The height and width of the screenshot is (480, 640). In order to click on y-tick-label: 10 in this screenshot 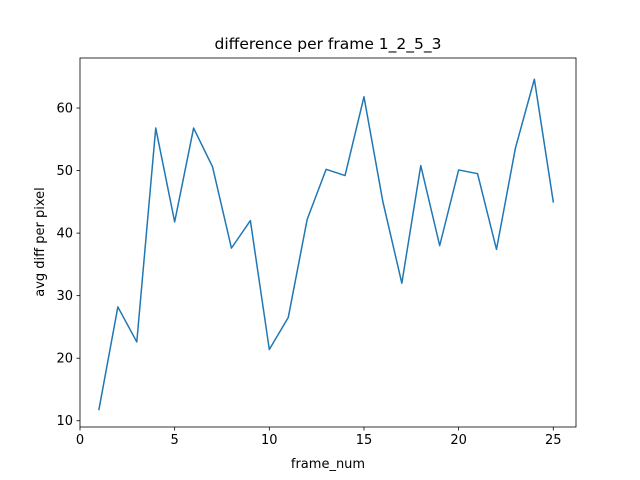, I will do `click(64, 421)`.